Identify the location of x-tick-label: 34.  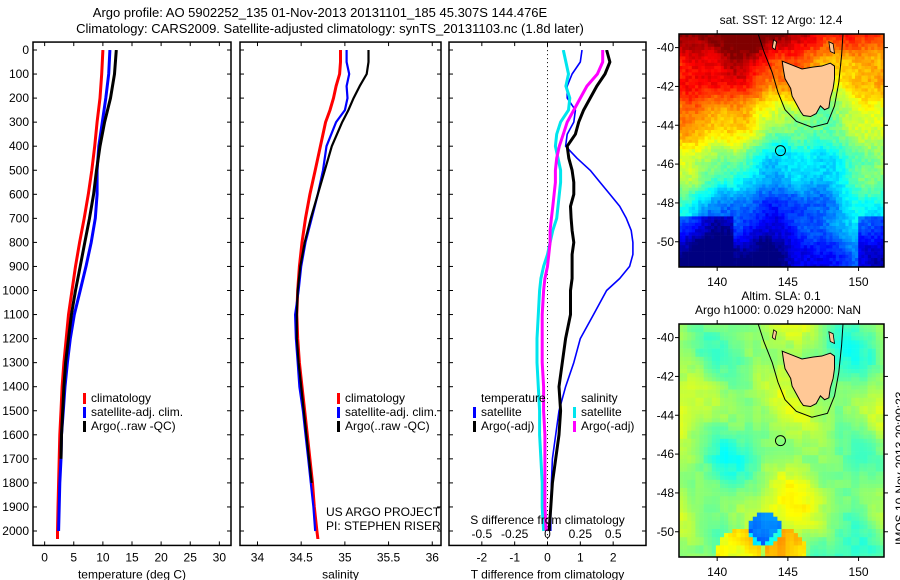
(258, 557).